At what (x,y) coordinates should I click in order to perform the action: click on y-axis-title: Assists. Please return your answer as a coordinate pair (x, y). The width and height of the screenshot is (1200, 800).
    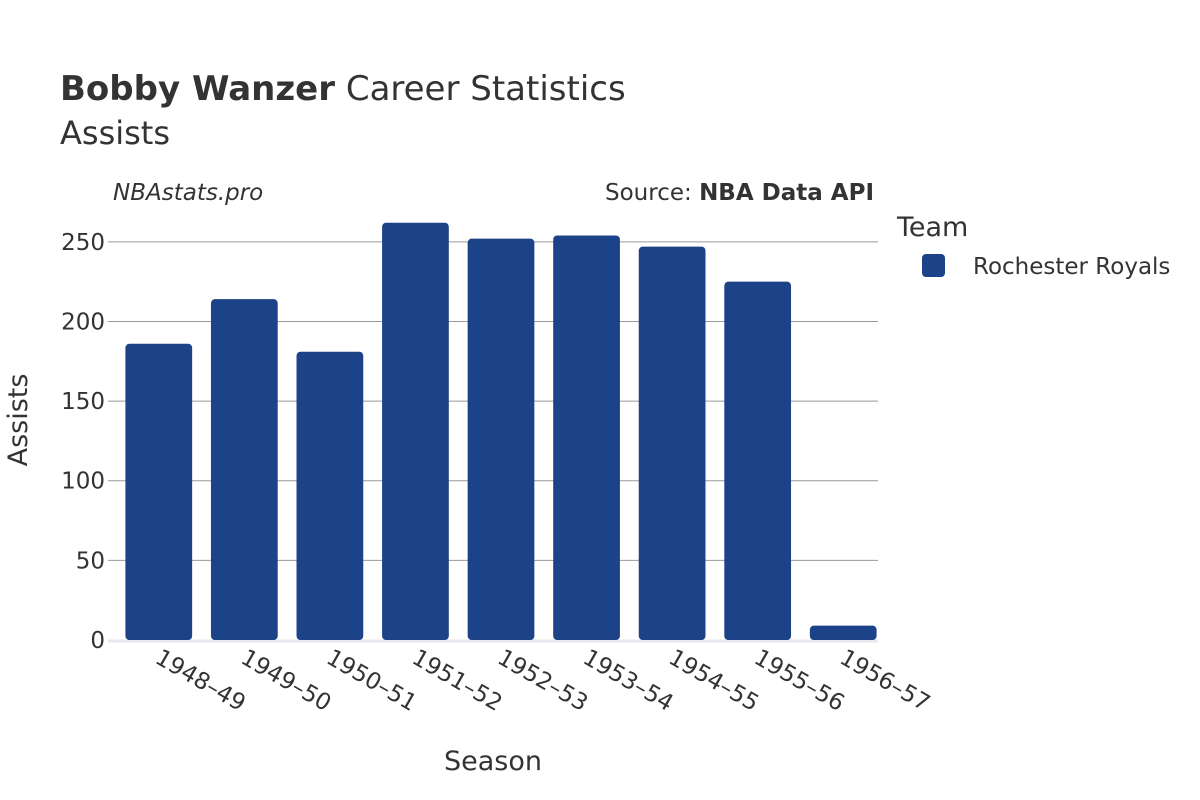
    Looking at the image, I should click on (18, 420).